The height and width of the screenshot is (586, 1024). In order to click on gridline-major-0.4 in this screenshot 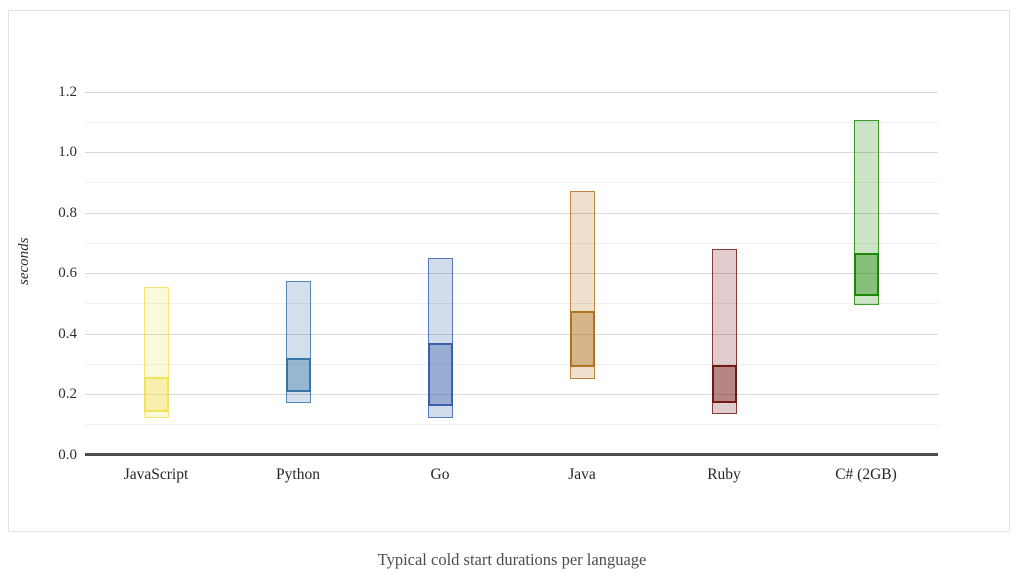, I will do `click(511, 334)`.